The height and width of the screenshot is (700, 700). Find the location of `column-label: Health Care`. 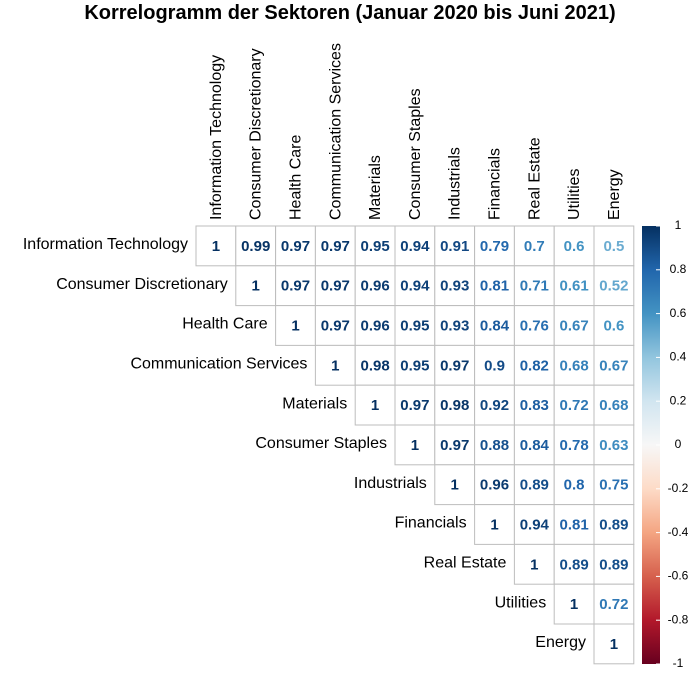

column-label: Health Care is located at coordinates (296, 177).